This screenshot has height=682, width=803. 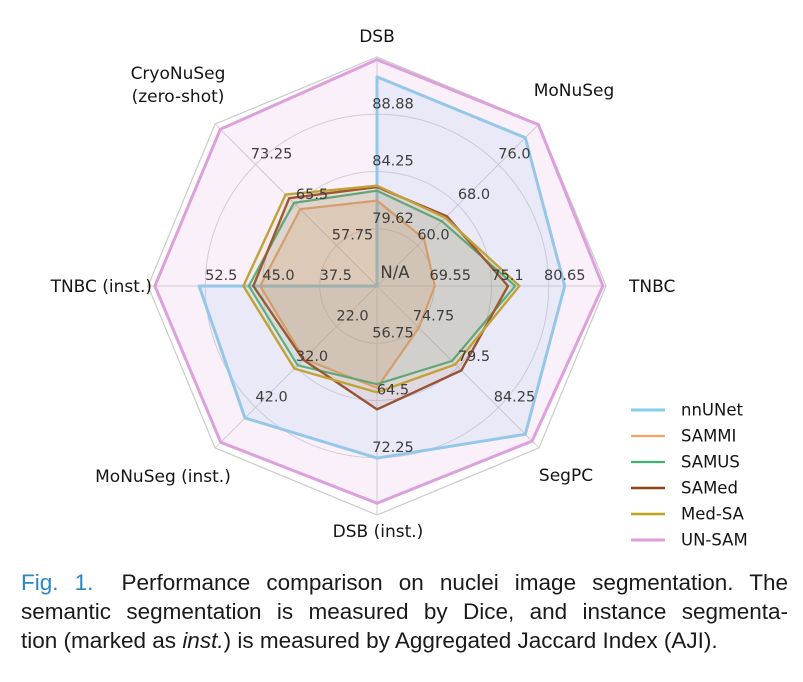 What do you see at coordinates (651, 287) in the screenshot?
I see `axis-label-tnbc: TNBC` at bounding box center [651, 287].